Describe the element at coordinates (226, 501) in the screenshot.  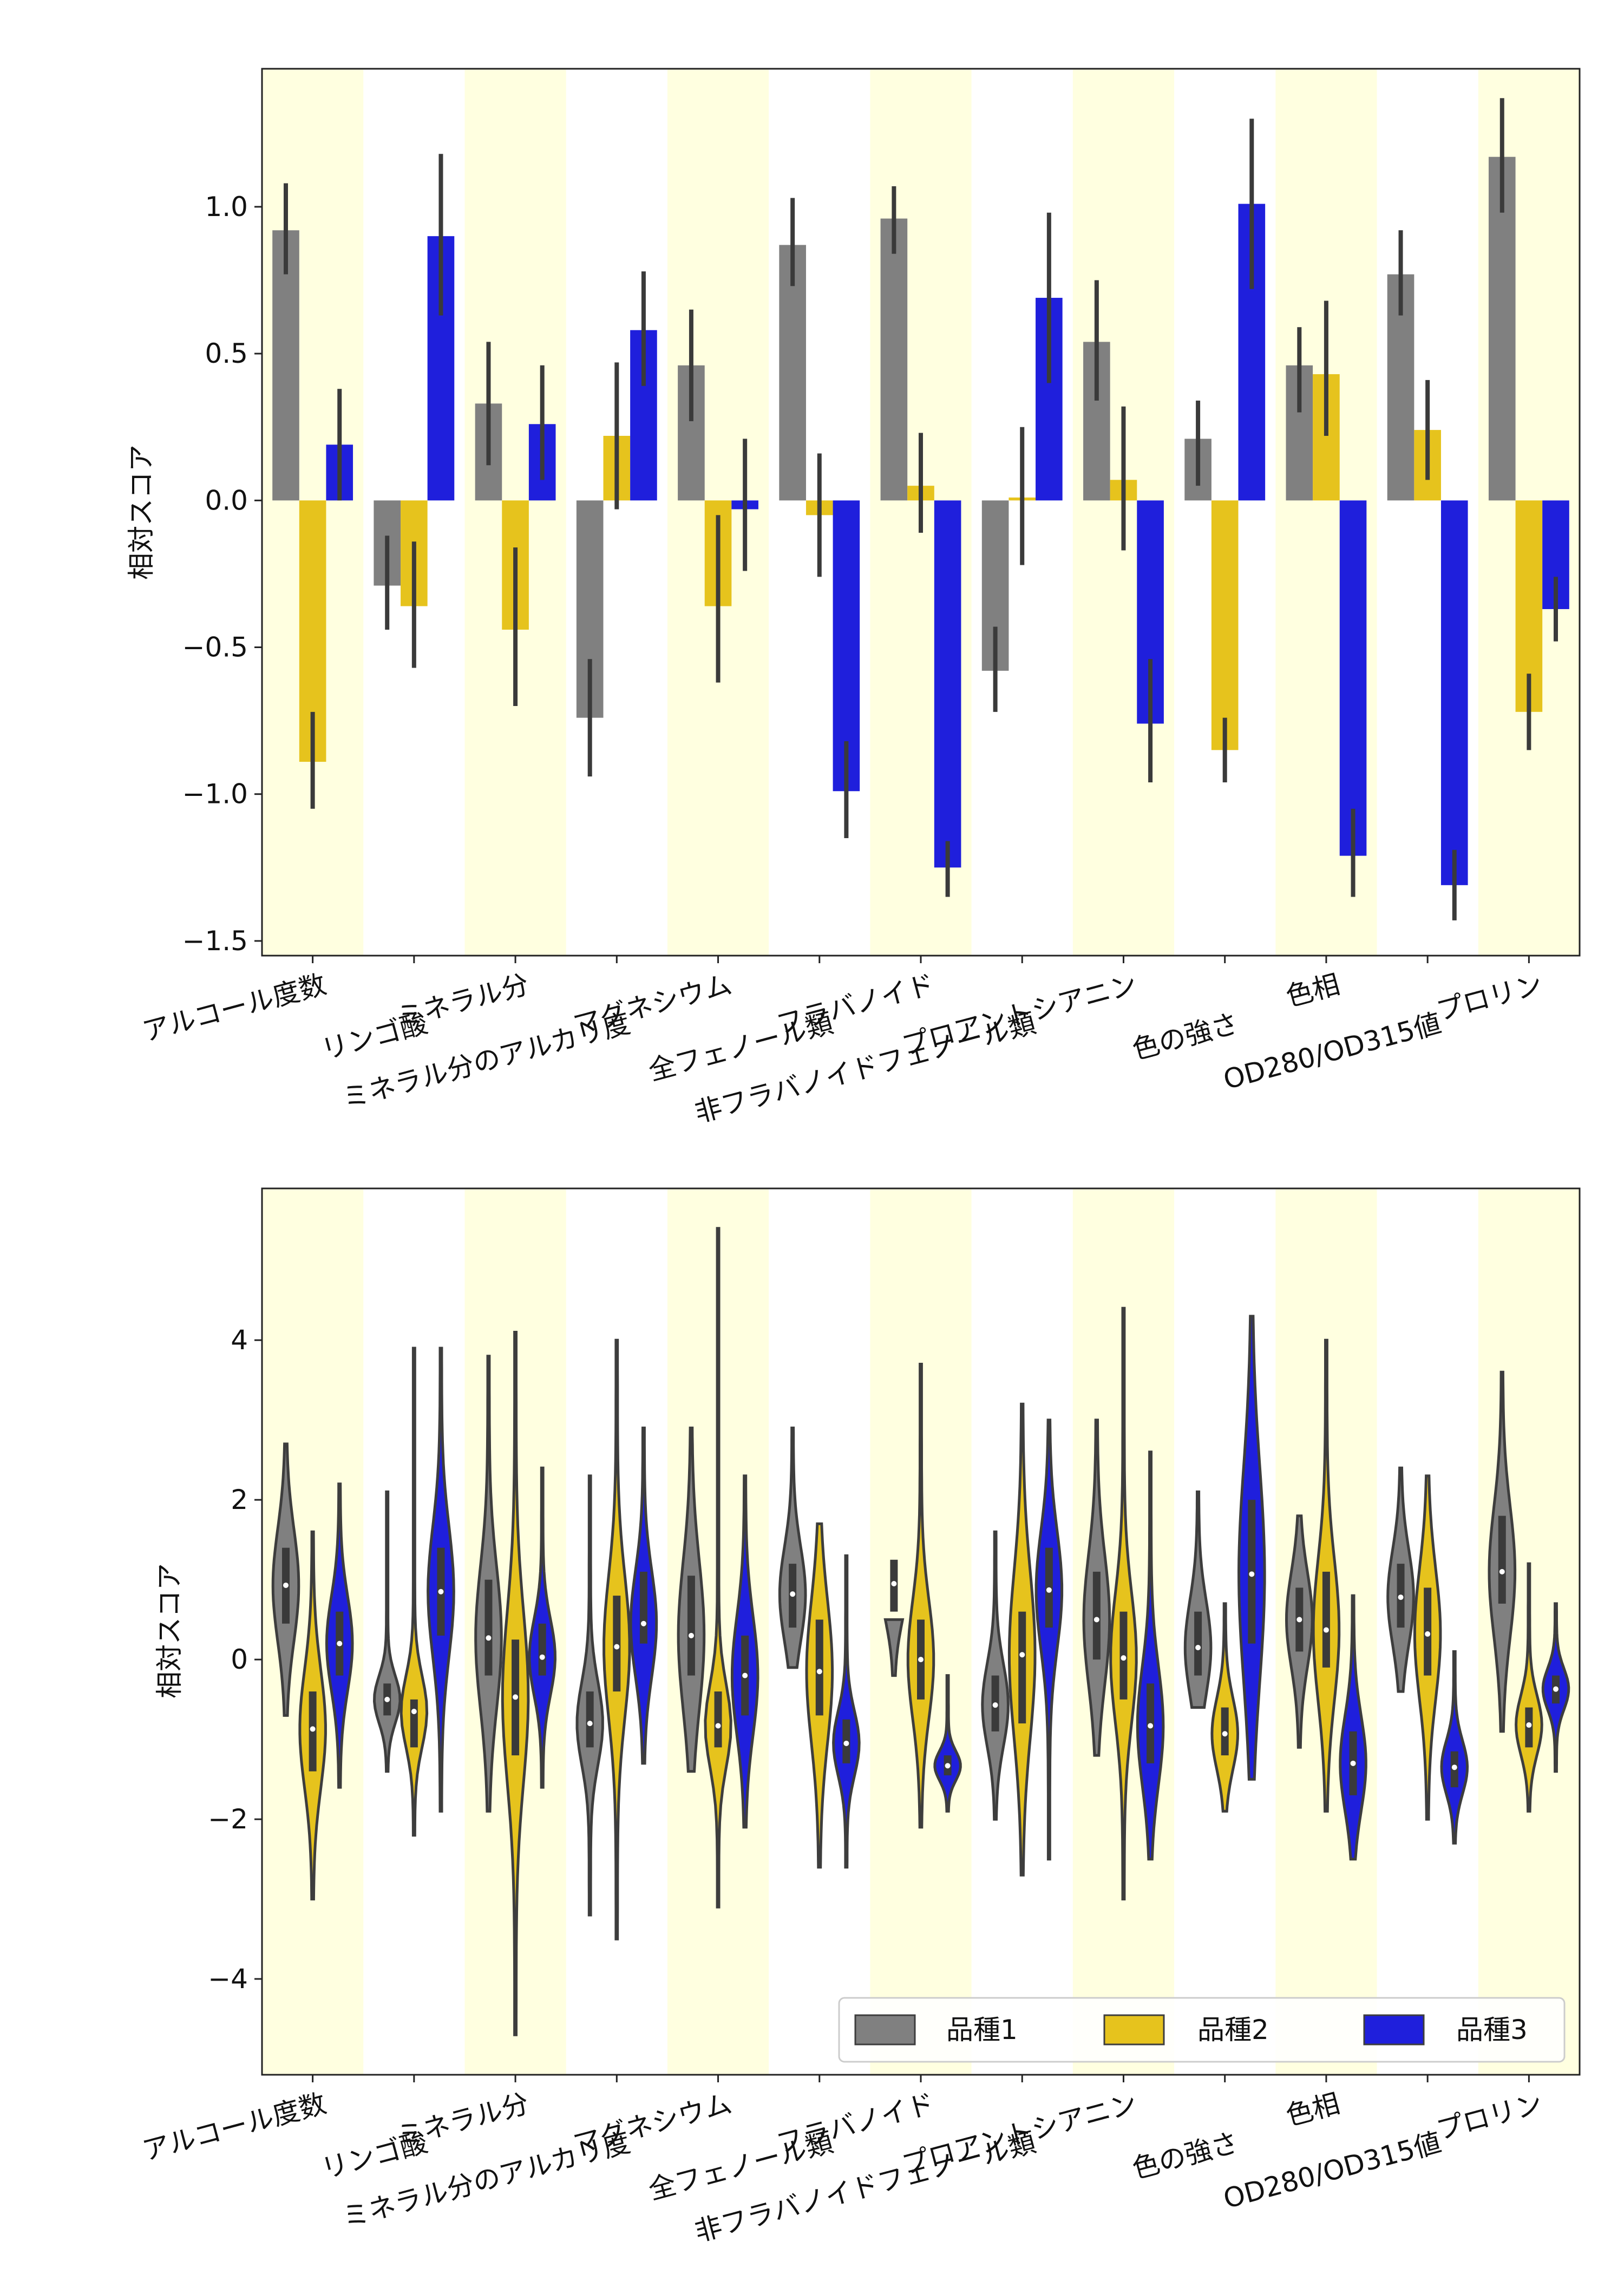
I see `y-tick-label: 0.0` at that location.